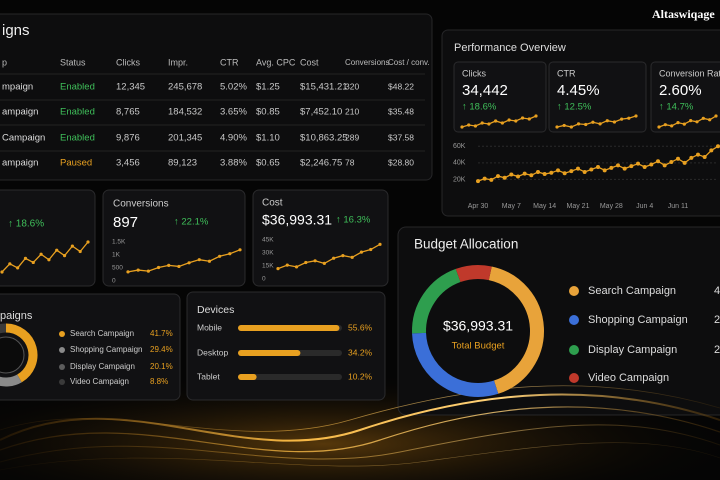 The height and width of the screenshot is (480, 720). Describe the element at coordinates (191, 222) in the screenshot. I see `card-change: ↑ 22.1%` at that location.